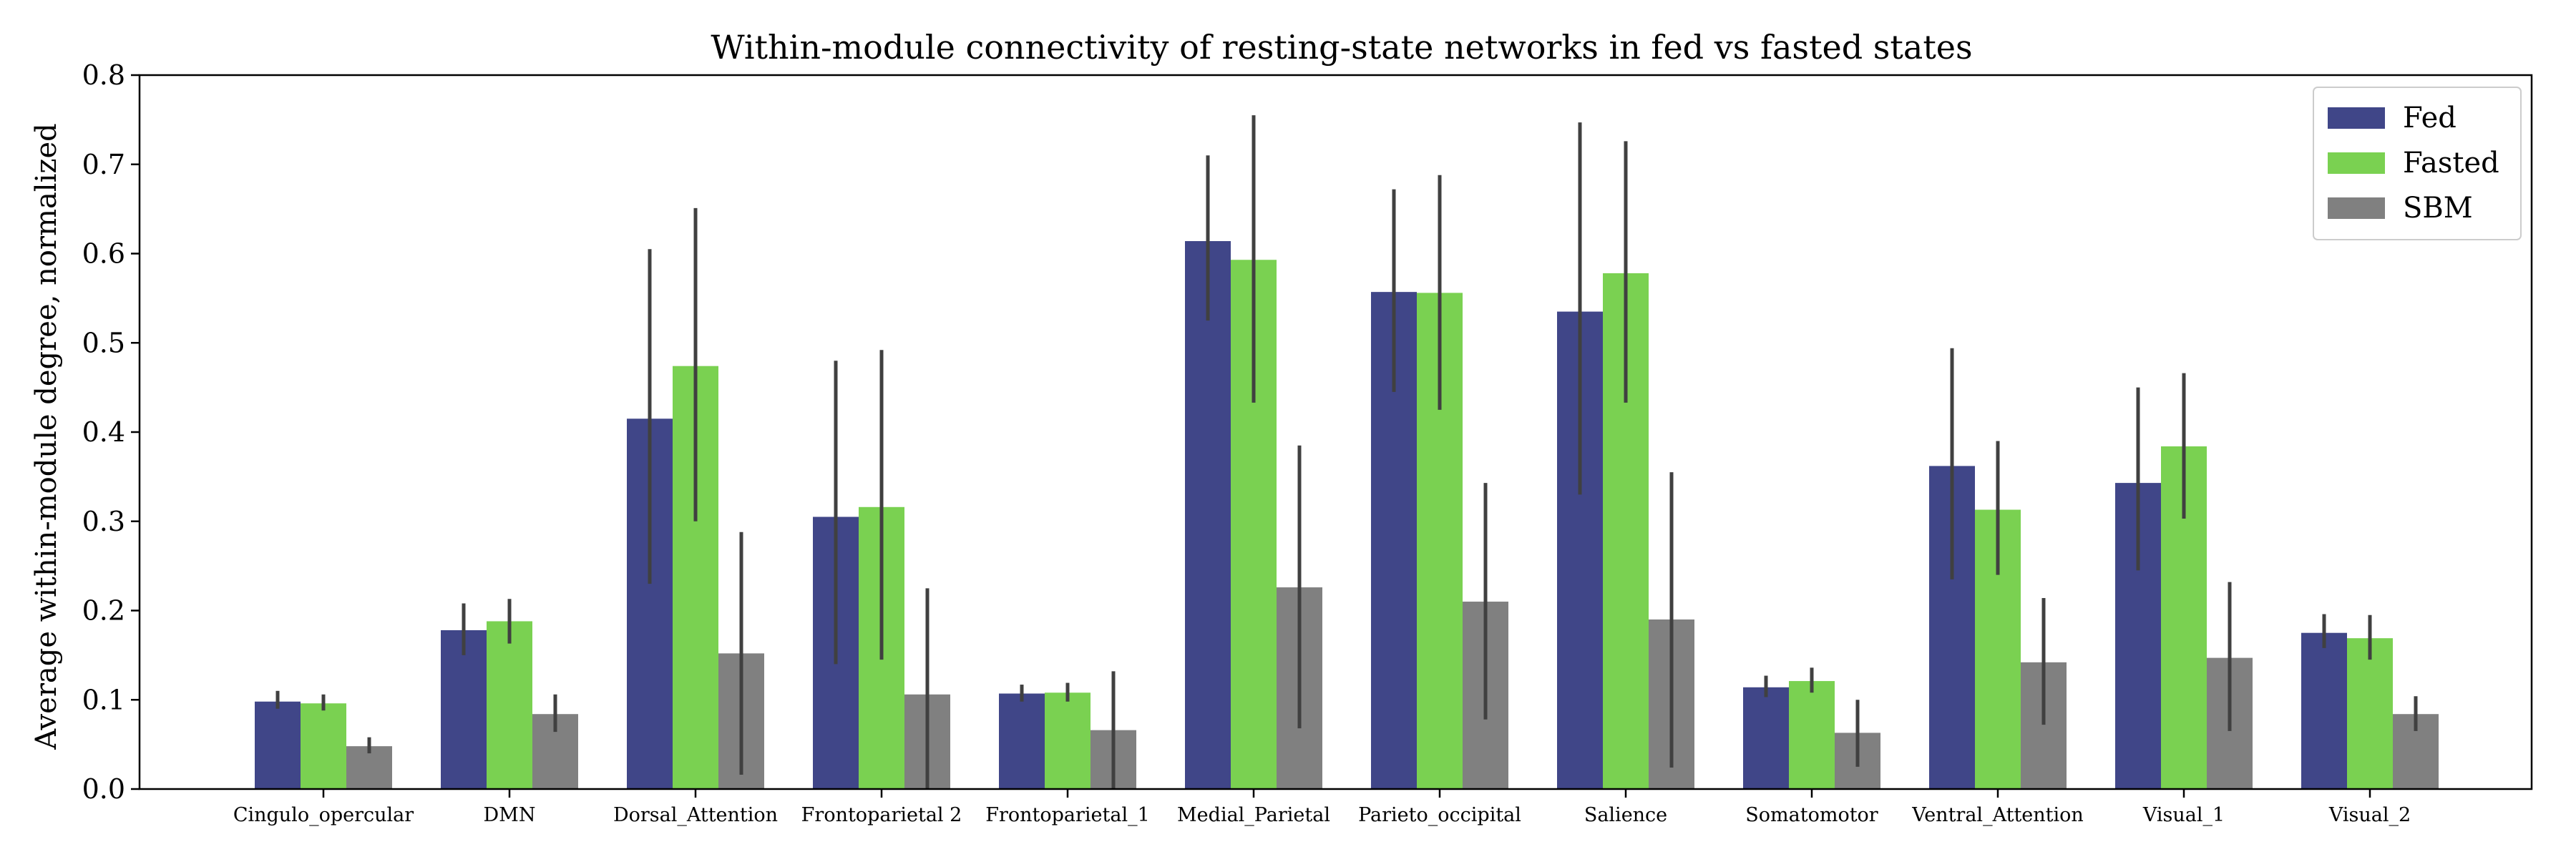  What do you see at coordinates (103, 164) in the screenshot?
I see `y-tick-label: 0.7` at bounding box center [103, 164].